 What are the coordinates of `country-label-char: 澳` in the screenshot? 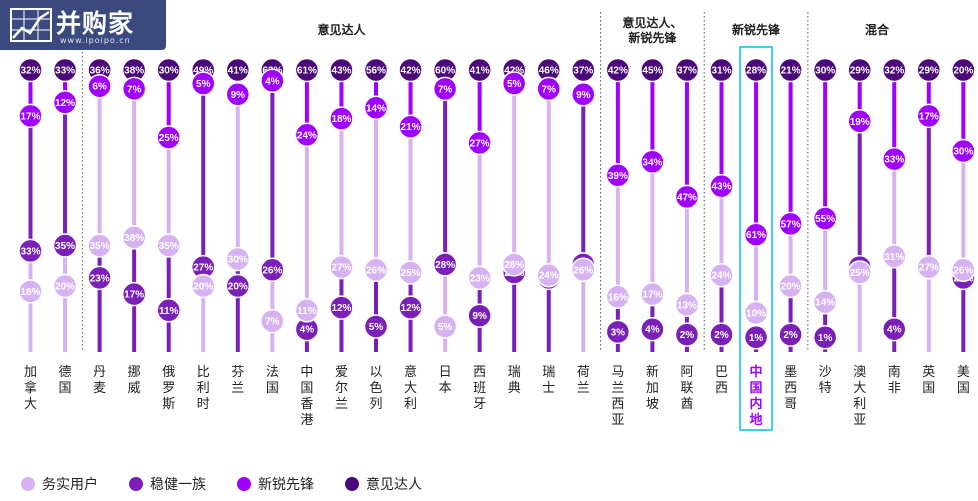 It's located at (859, 372).